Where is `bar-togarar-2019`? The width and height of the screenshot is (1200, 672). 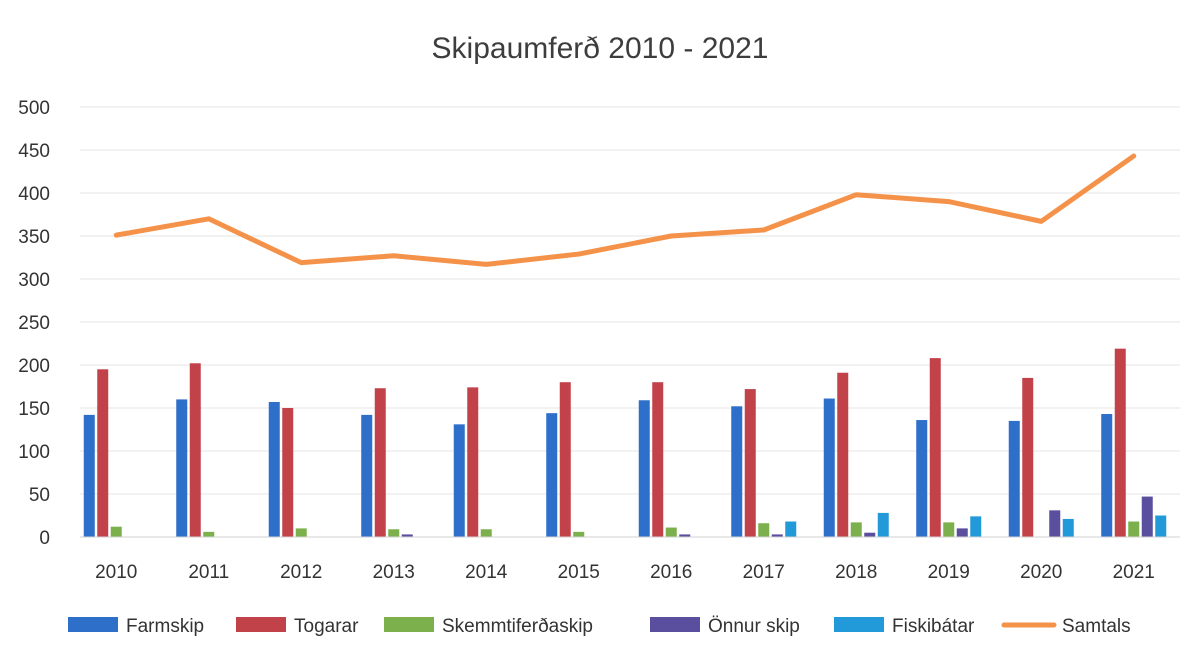
bar-togarar-2019 is located at coordinates (935, 447).